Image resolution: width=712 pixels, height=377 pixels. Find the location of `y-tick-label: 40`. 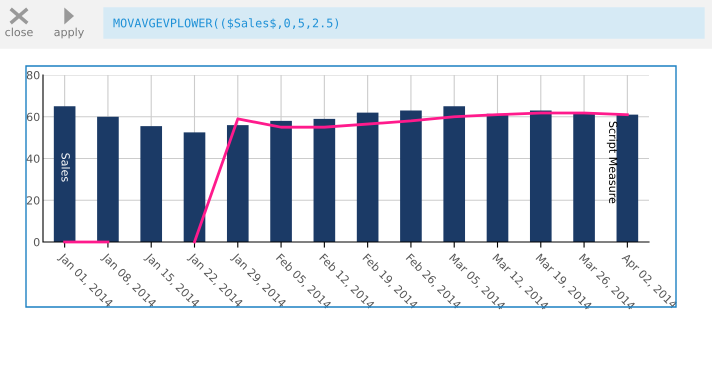

y-tick-label: 40 is located at coordinates (33, 158).